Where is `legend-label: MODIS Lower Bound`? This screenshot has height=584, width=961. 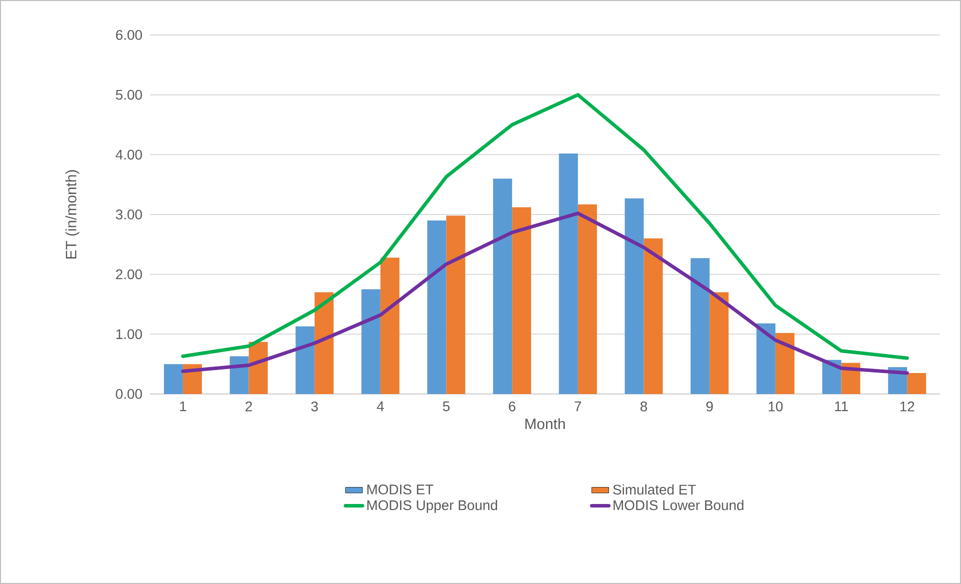 legend-label: MODIS Lower Bound is located at coordinates (679, 505).